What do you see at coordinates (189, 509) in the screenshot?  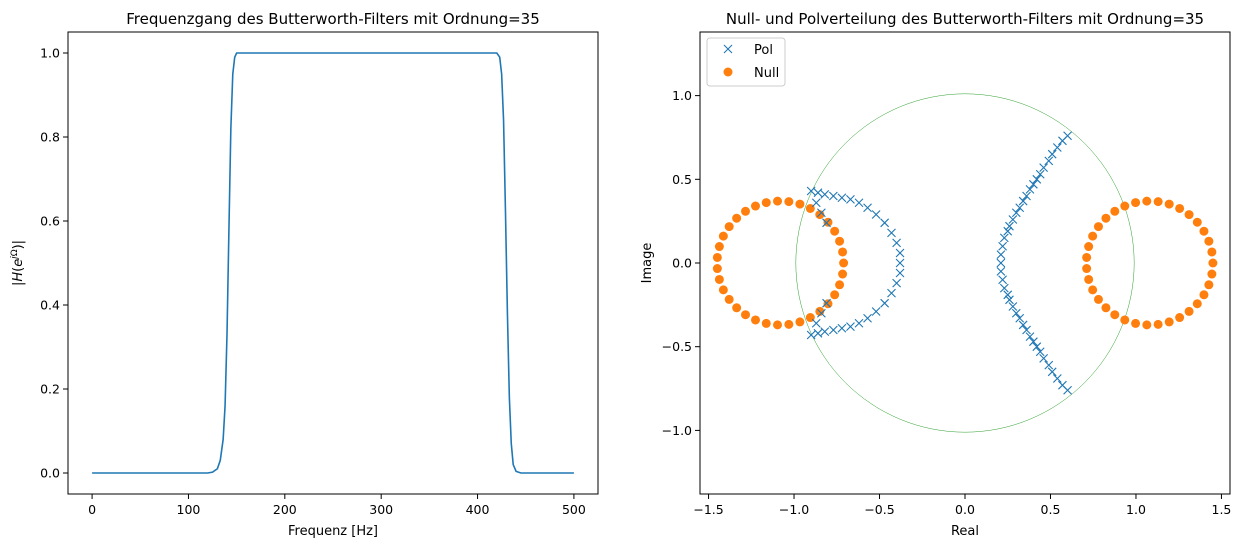 I see `freq-xtick-label: 100` at bounding box center [189, 509].